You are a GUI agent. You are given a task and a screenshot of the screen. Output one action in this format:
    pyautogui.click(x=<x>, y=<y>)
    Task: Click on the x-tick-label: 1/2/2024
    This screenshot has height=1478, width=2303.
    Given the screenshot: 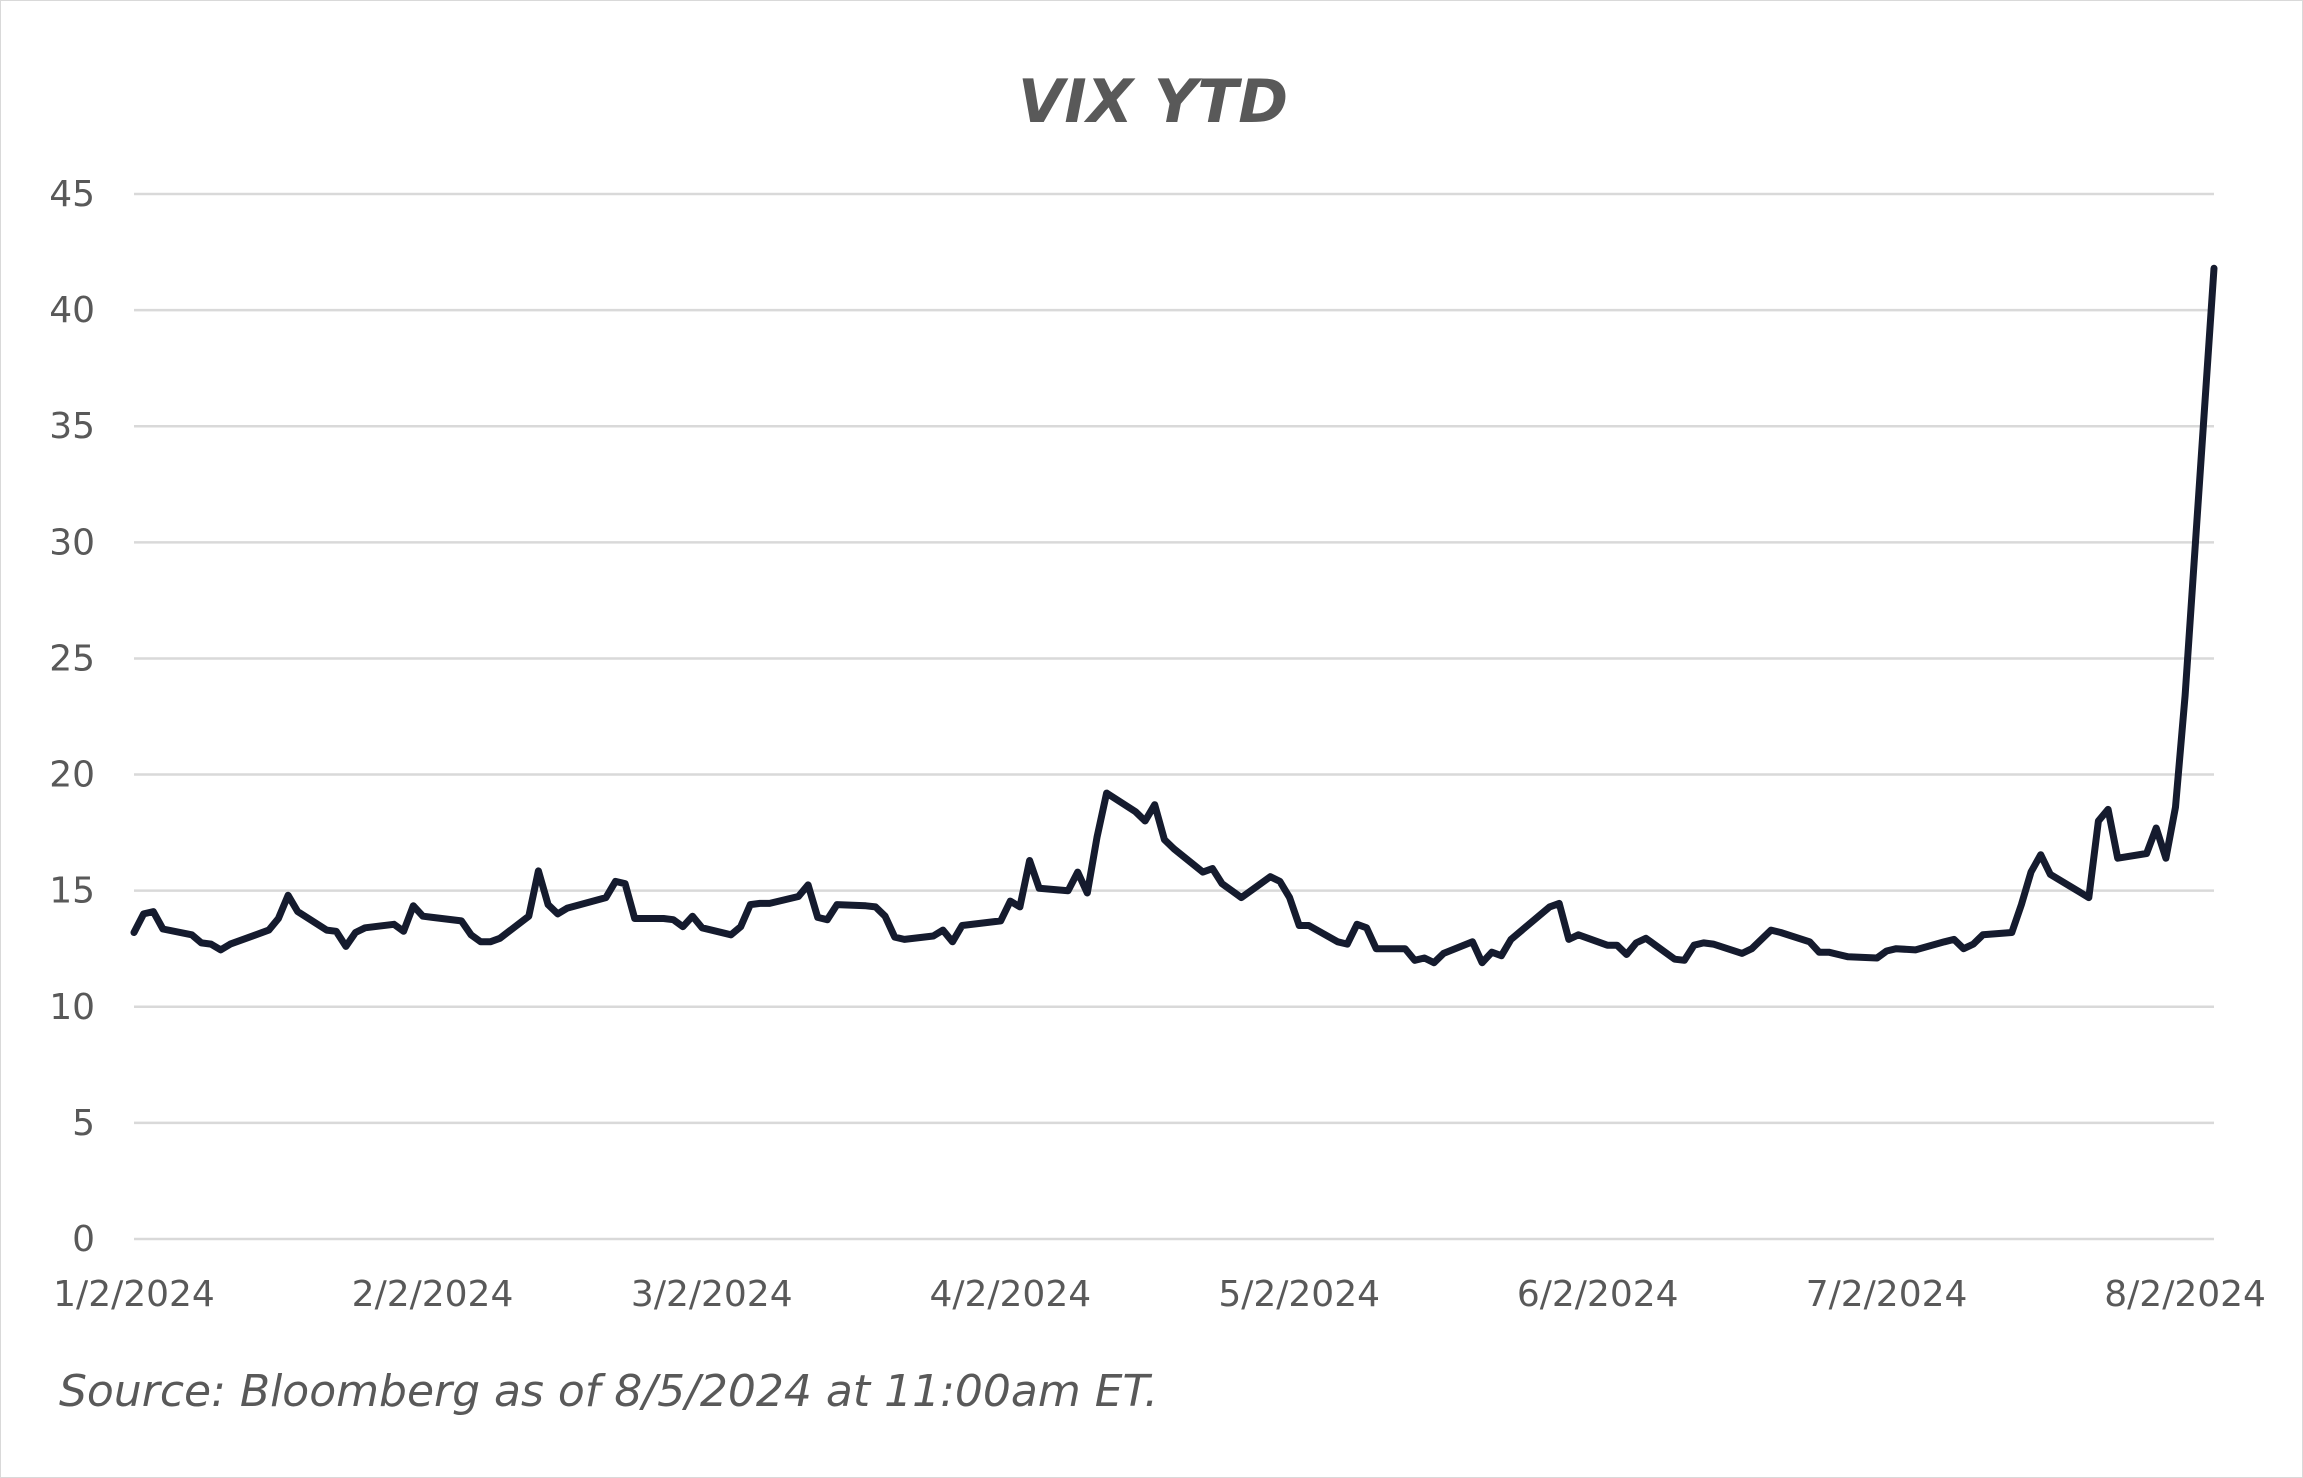 What is the action you would take?
    pyautogui.click(x=134, y=1294)
    